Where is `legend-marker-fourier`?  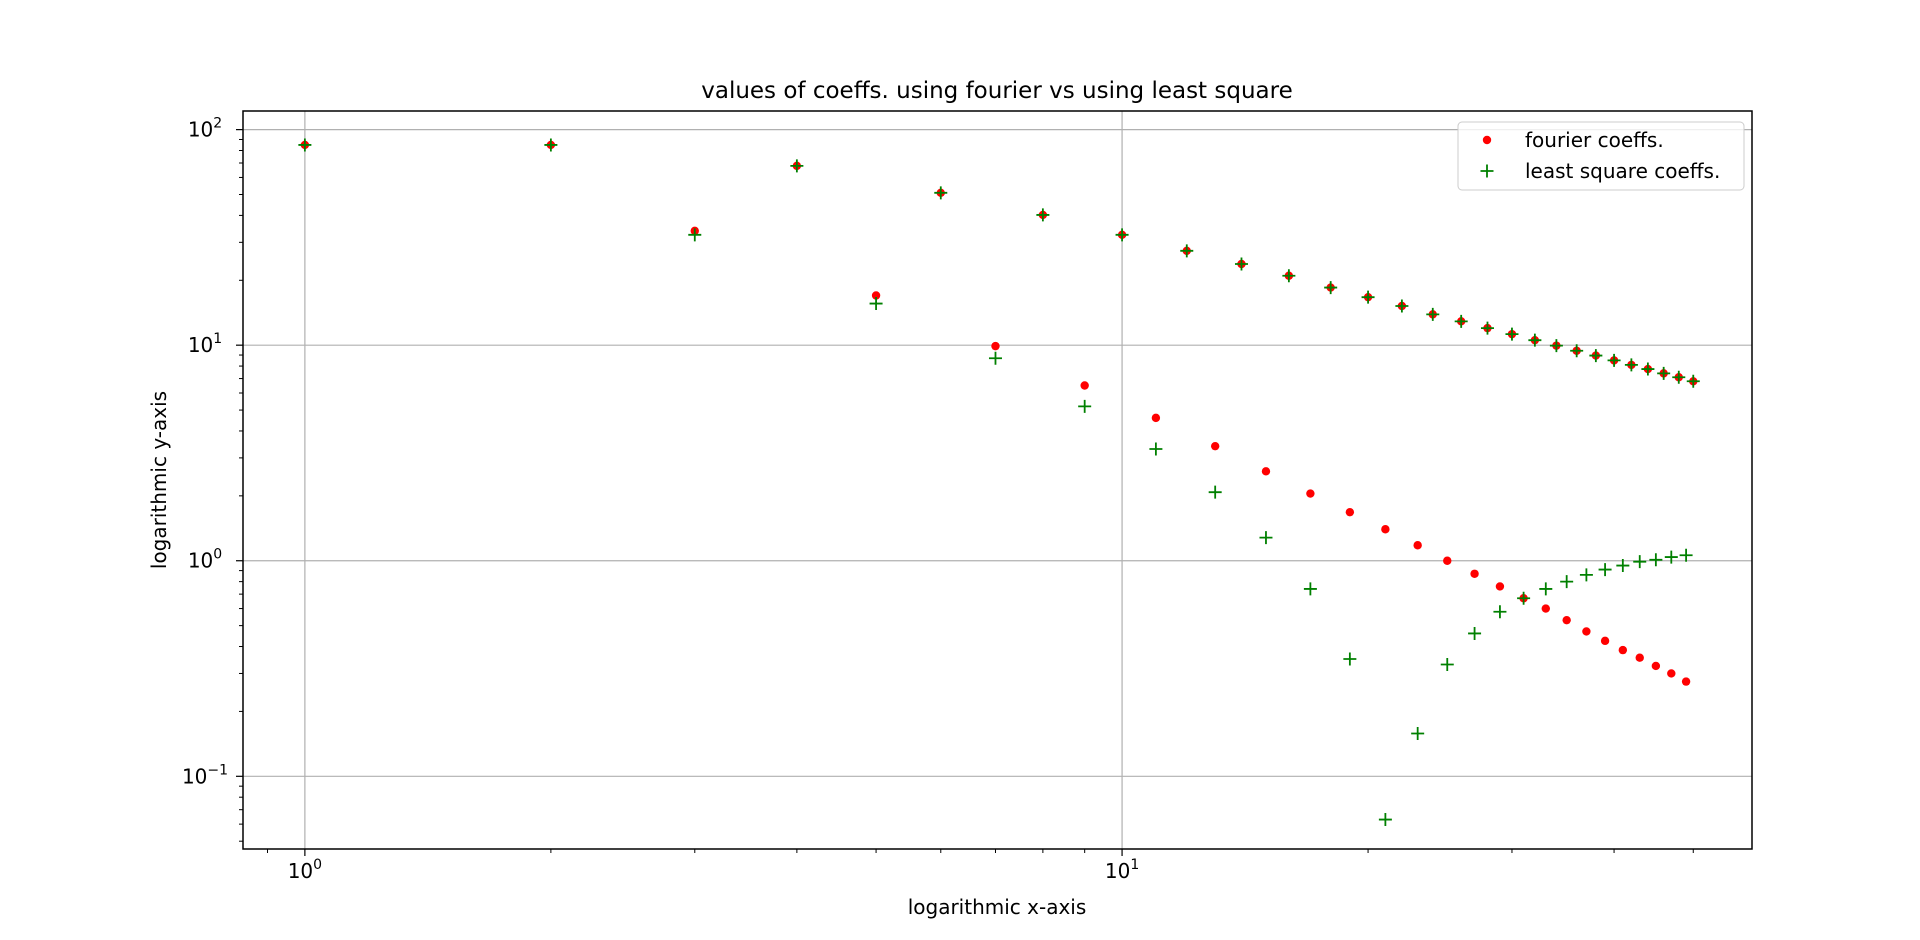
legend-marker-fourier is located at coordinates (1487, 140).